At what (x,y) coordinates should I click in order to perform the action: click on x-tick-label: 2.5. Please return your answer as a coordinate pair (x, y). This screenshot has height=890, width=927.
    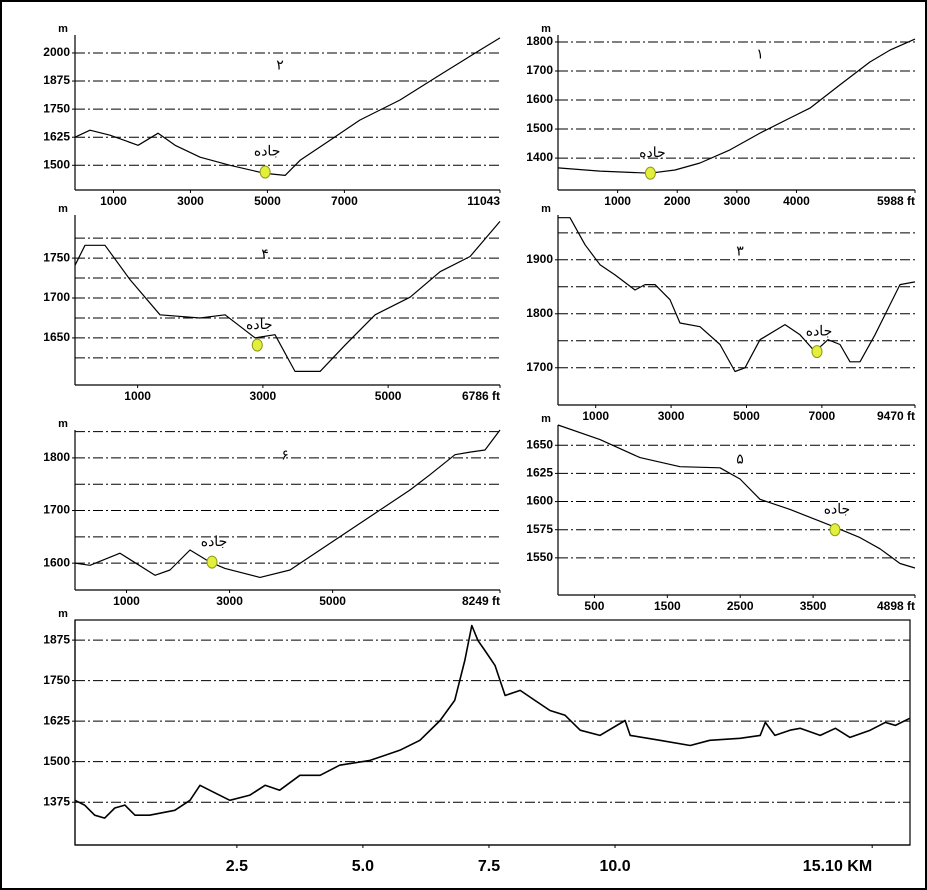
    Looking at the image, I should click on (237, 866).